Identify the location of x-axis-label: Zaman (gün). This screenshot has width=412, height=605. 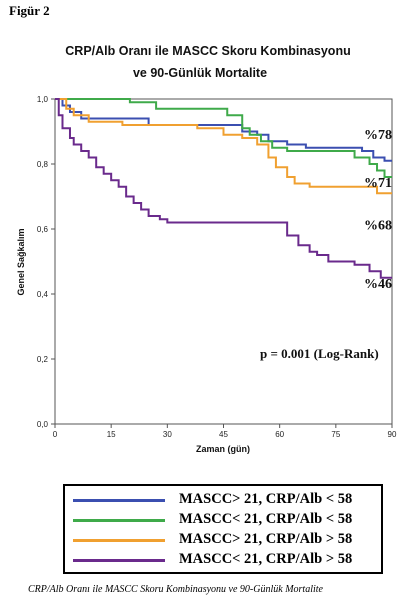
(223, 449).